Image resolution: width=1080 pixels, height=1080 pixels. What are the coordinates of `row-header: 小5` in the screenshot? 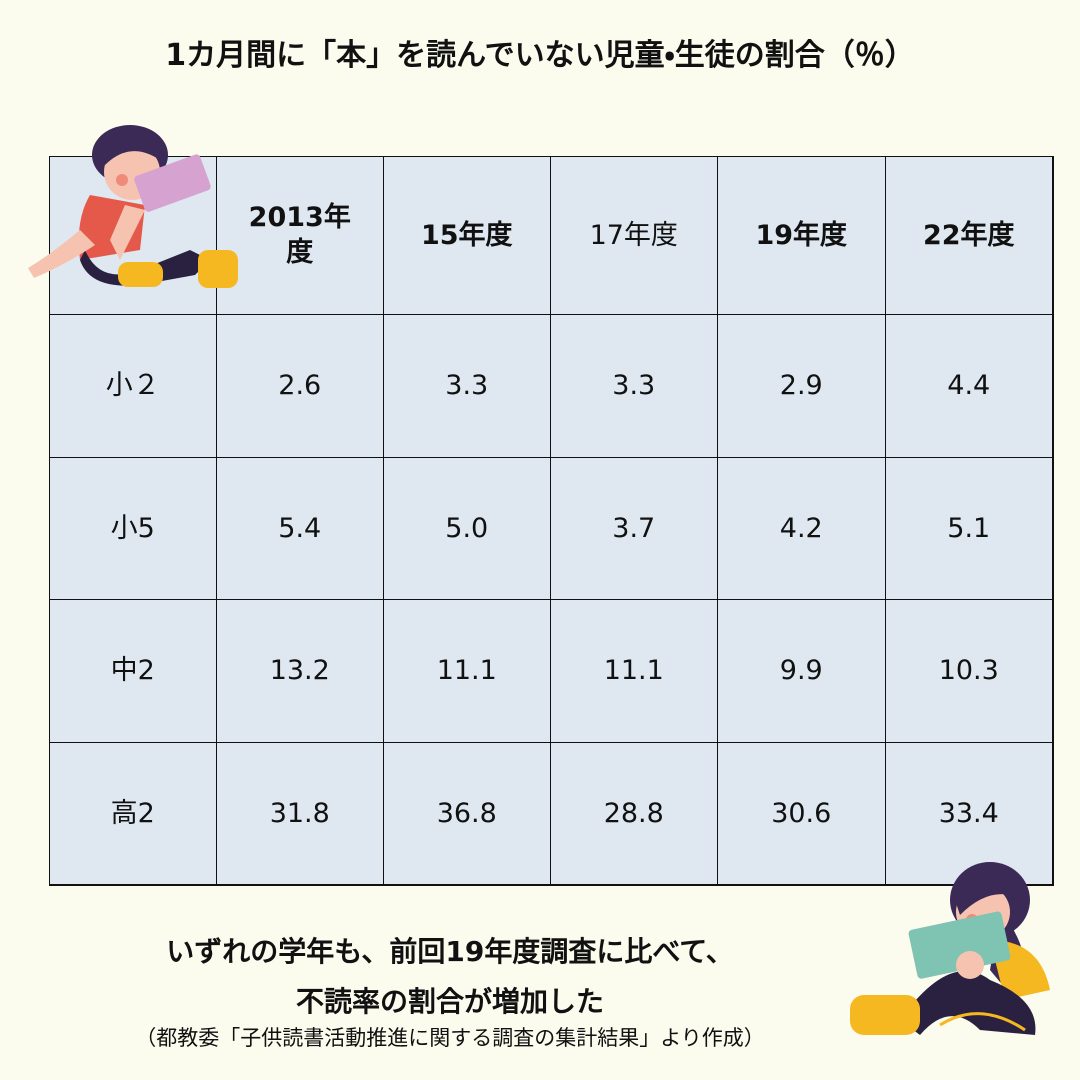 It's located at (132, 528).